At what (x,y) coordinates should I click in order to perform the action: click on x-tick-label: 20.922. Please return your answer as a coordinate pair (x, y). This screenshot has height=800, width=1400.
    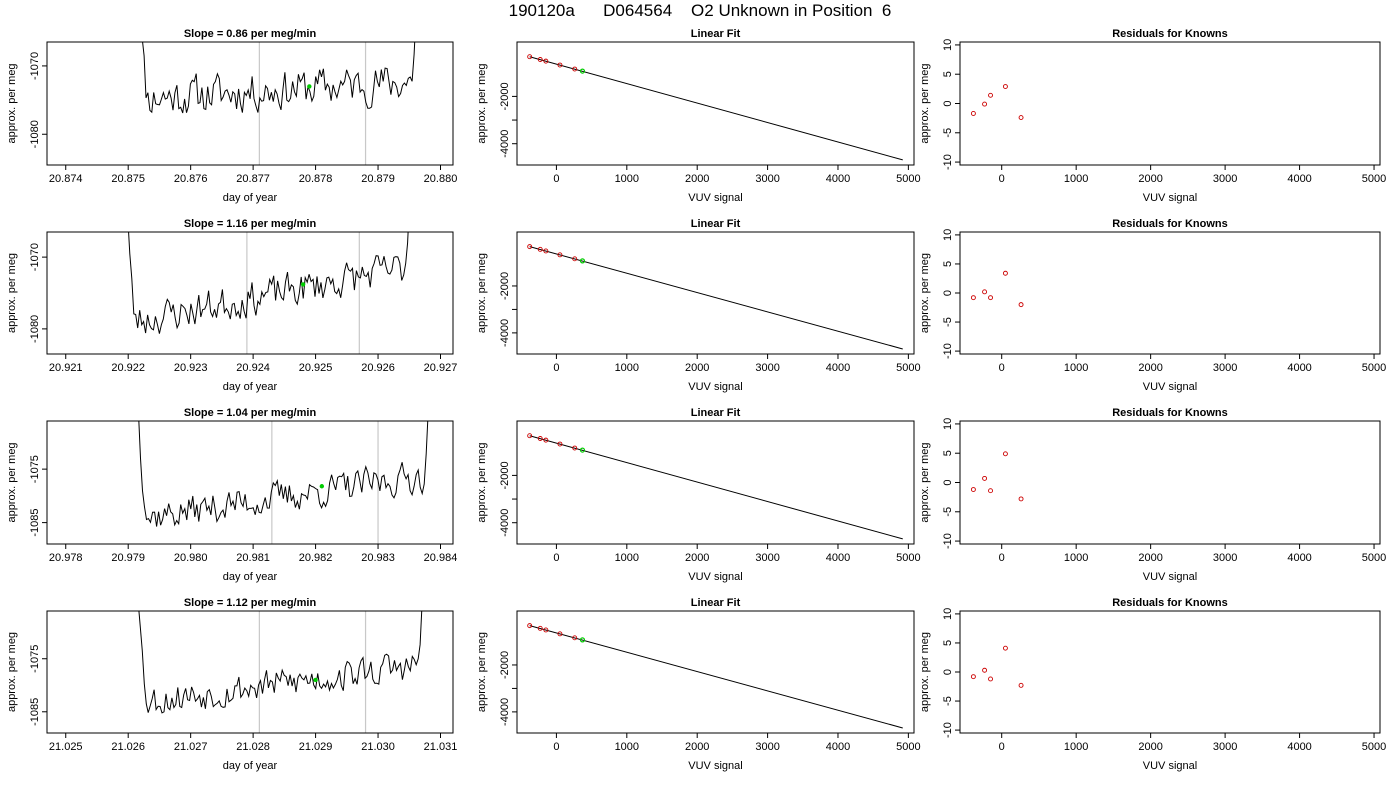
    Looking at the image, I should click on (128, 368).